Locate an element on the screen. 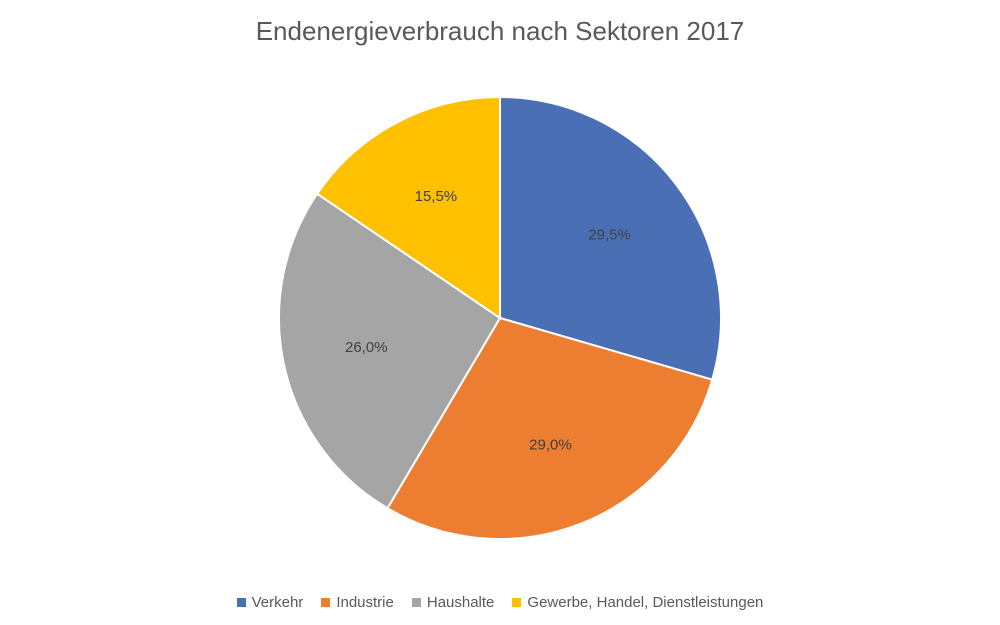 The image size is (1000, 625). legend-item-0: Verkehr is located at coordinates (270, 602).